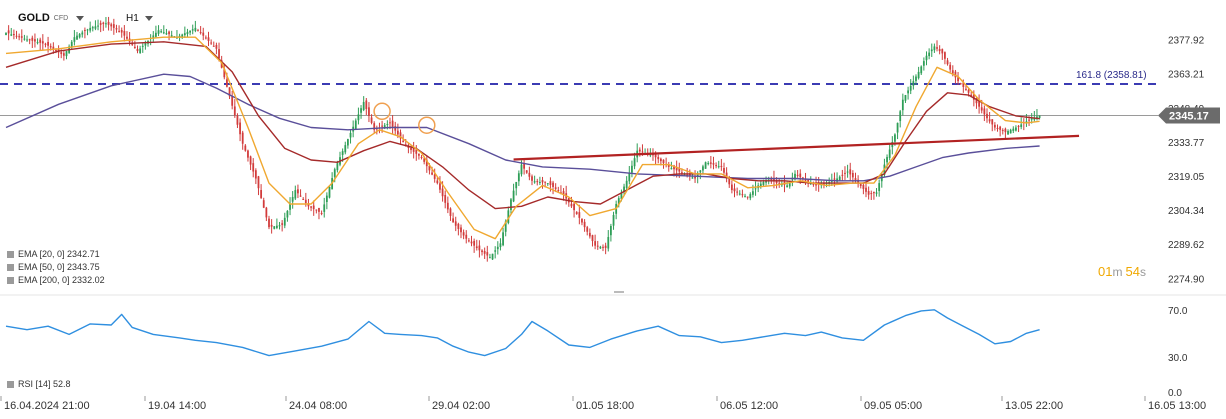  What do you see at coordinates (139, 18) in the screenshot?
I see `timeframe-selector: H1` at bounding box center [139, 18].